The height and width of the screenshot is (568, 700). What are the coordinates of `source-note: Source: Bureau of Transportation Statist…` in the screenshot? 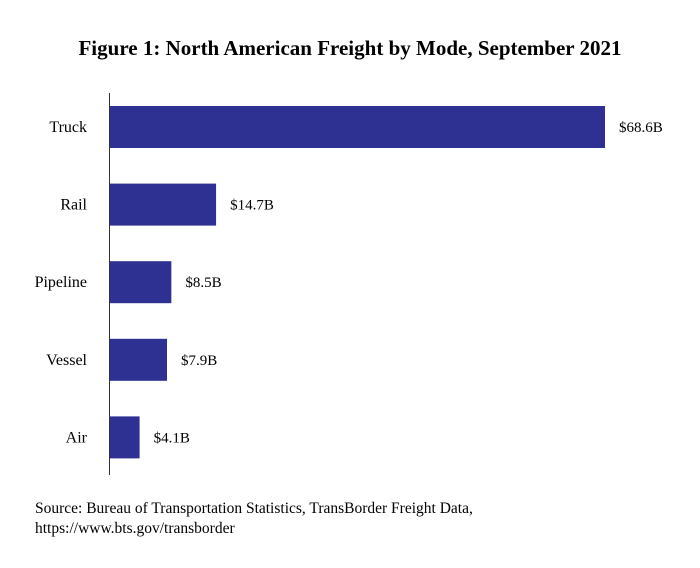 It's located at (355, 519).